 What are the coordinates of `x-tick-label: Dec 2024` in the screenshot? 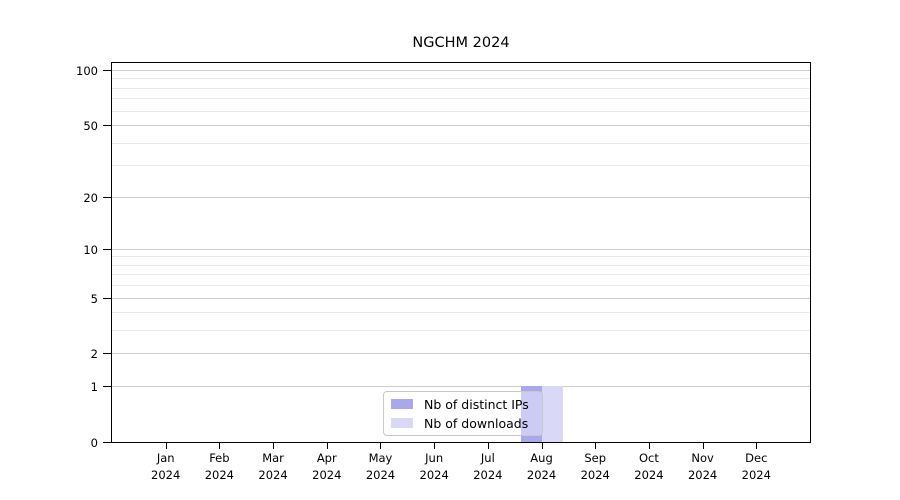 It's located at (756, 466).